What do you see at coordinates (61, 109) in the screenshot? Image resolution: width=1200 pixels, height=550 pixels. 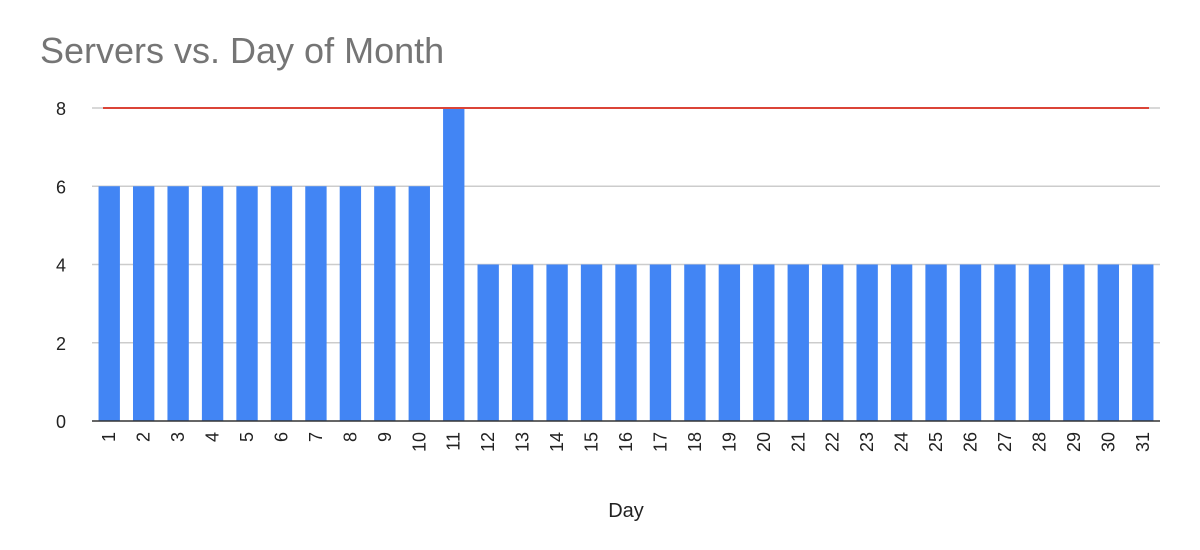 I see `y-tick-label: 8` at bounding box center [61, 109].